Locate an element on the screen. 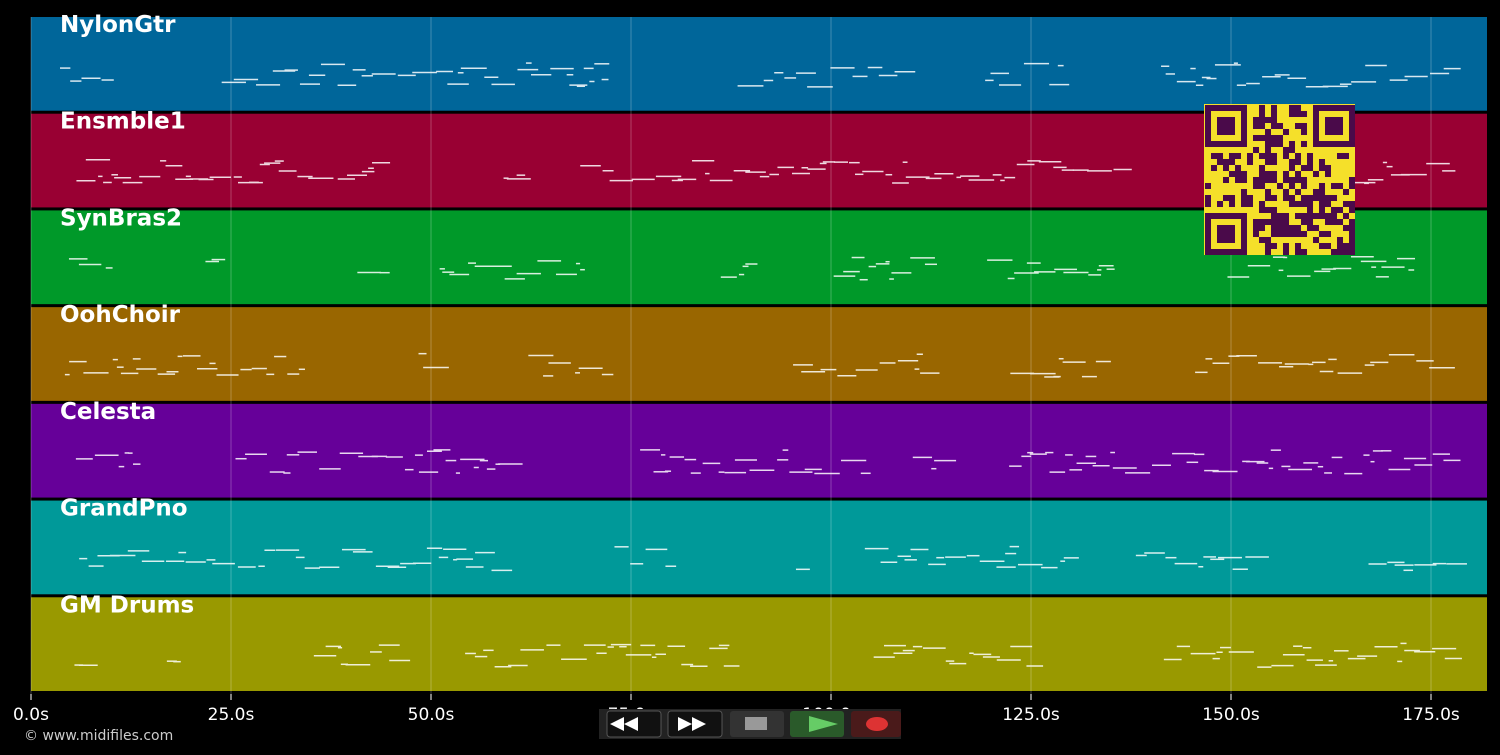  forward-button is located at coordinates (695, 724).